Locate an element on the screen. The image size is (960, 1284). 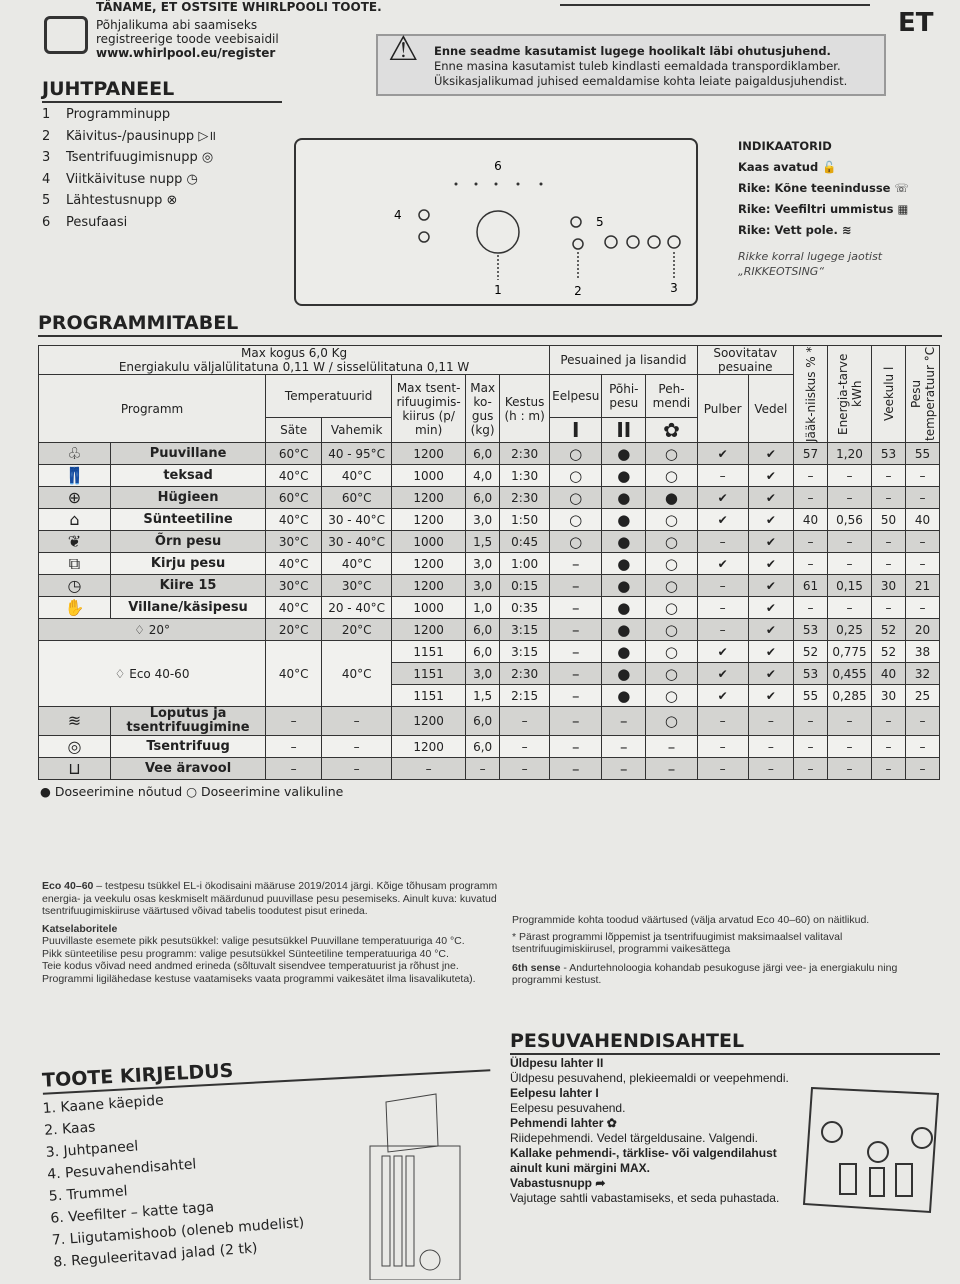
table-cell: 60°C is located at coordinates (294, 497).